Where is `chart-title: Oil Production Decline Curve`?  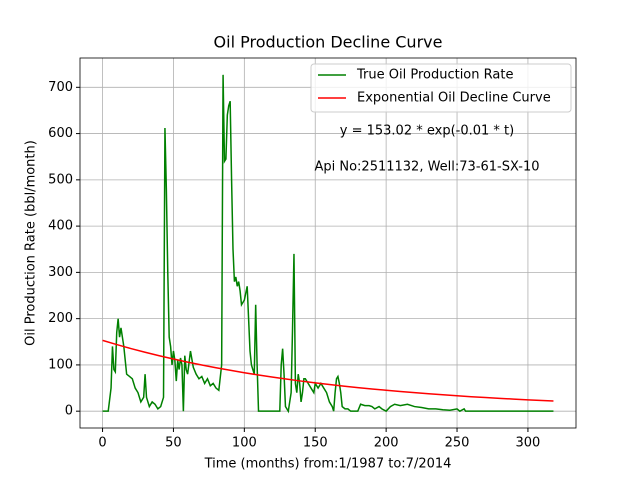
chart-title: Oil Production Decline Curve is located at coordinates (328, 42).